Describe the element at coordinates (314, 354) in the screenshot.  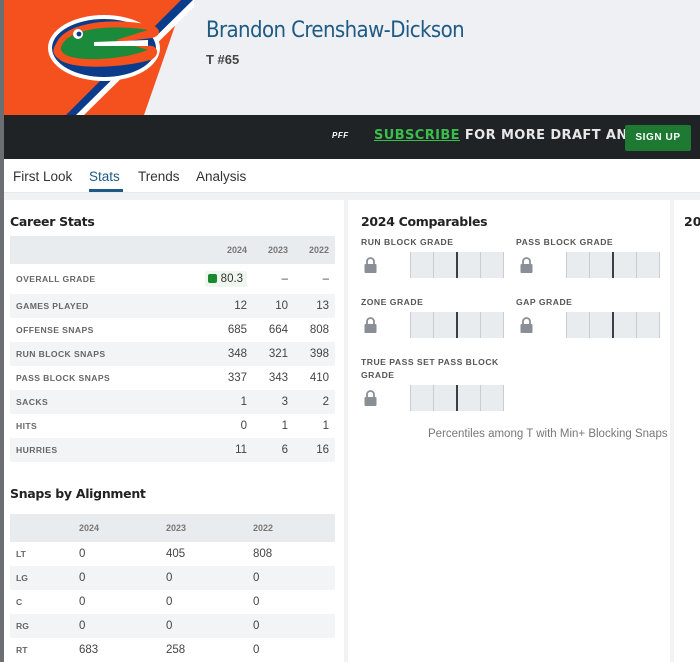
I see `cell: 398` at that location.